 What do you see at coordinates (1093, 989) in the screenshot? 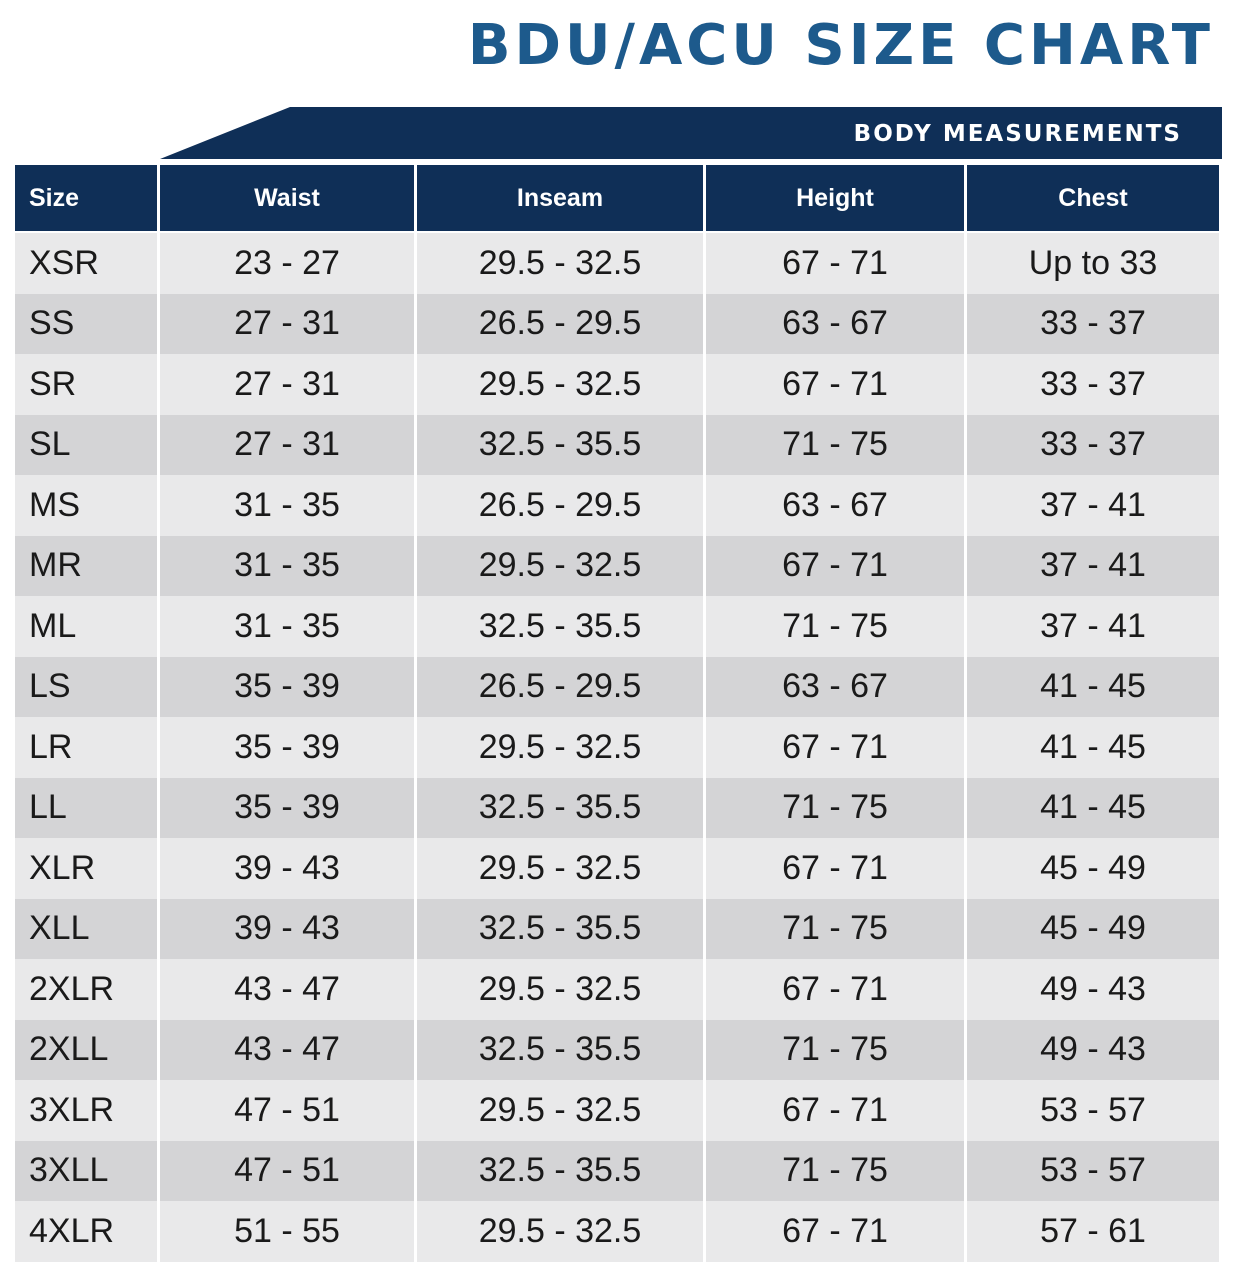
I see `cell-chest: 49 - 43` at bounding box center [1093, 989].